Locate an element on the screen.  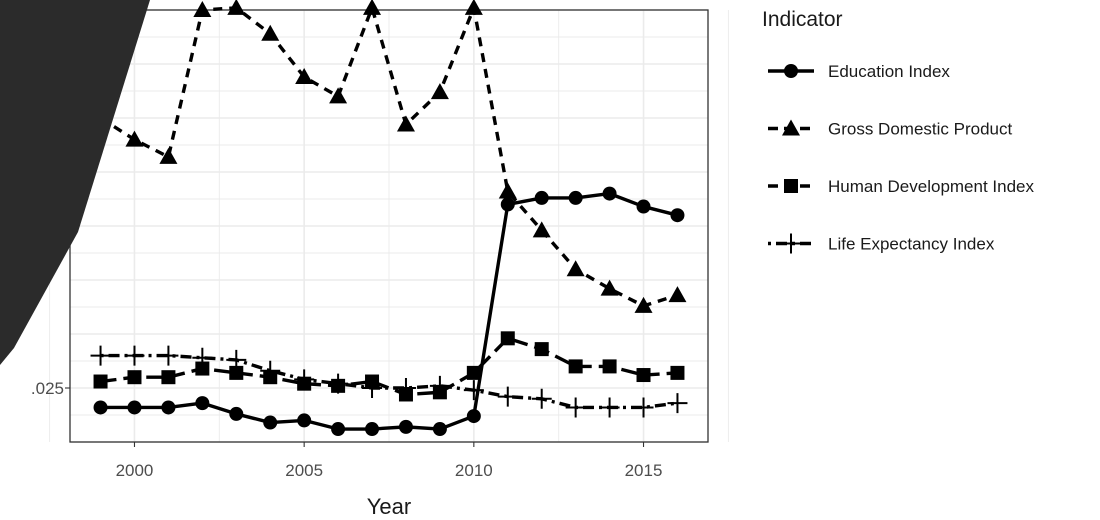
legend-label: Gross Domestic Product is located at coordinates (920, 129).